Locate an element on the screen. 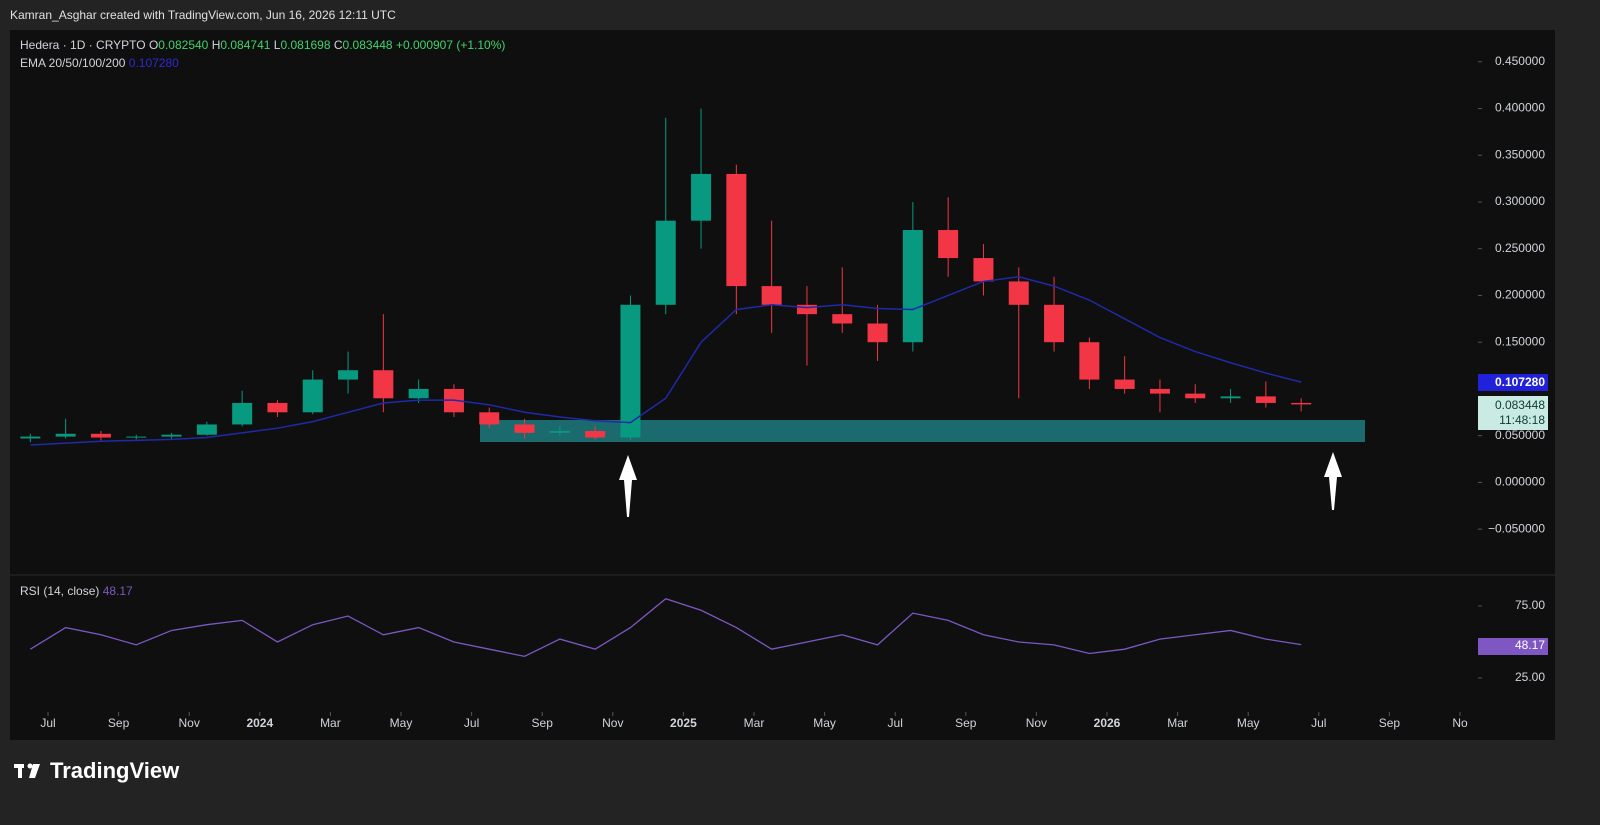  x-tick-label: No is located at coordinates (1460, 723).